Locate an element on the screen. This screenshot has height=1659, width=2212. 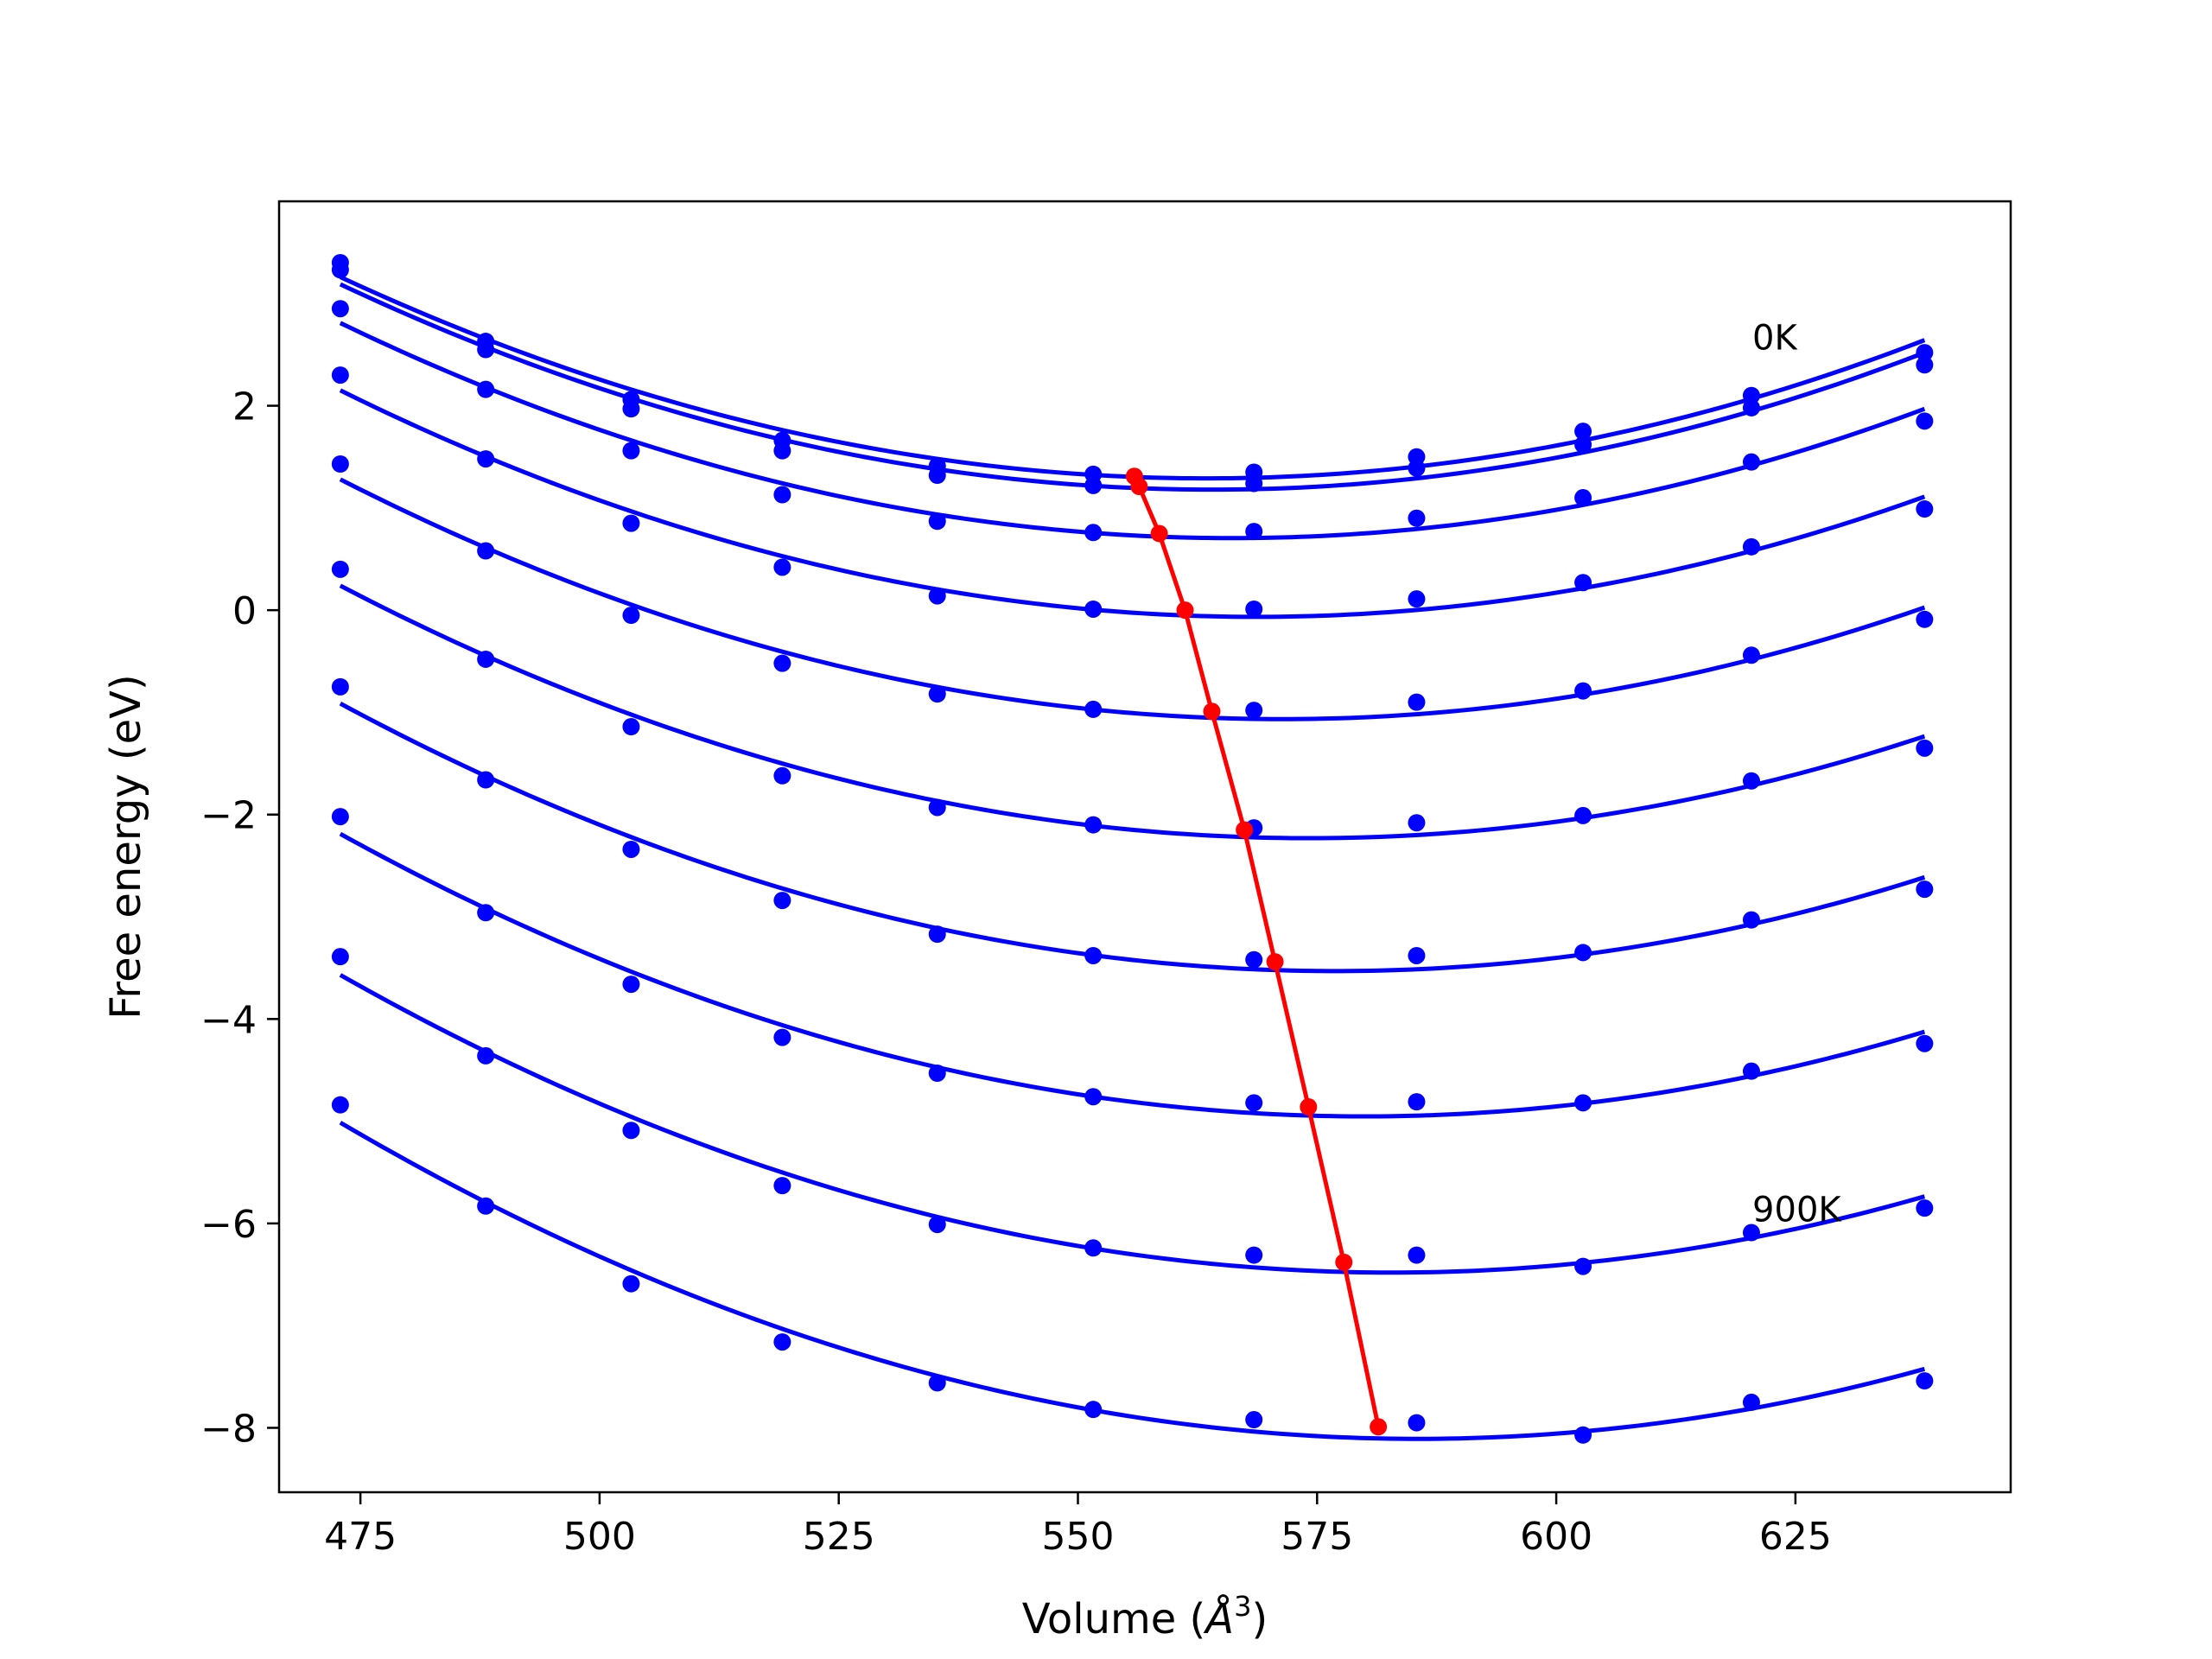
x-tick-label: 550 is located at coordinates (1078, 1537).